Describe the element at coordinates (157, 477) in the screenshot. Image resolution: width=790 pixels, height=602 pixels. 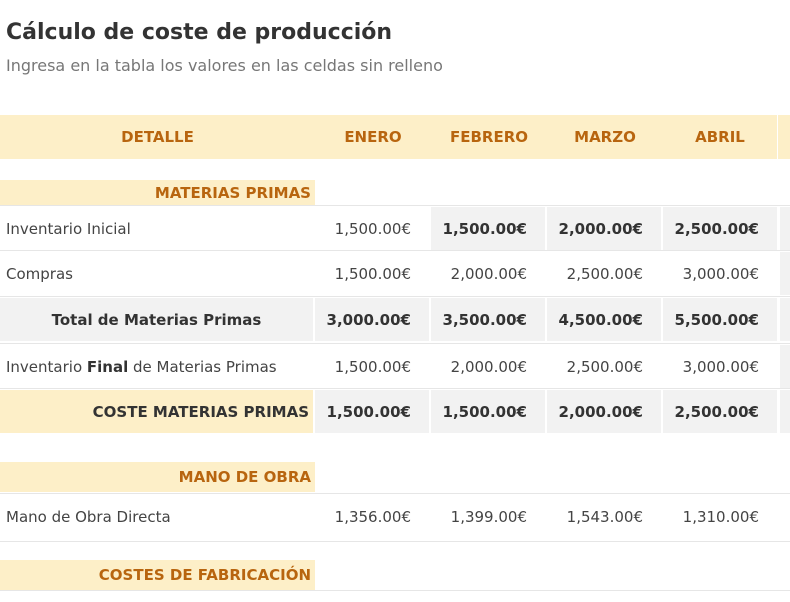
I see `section-title: MANO DE OBRA` at that location.